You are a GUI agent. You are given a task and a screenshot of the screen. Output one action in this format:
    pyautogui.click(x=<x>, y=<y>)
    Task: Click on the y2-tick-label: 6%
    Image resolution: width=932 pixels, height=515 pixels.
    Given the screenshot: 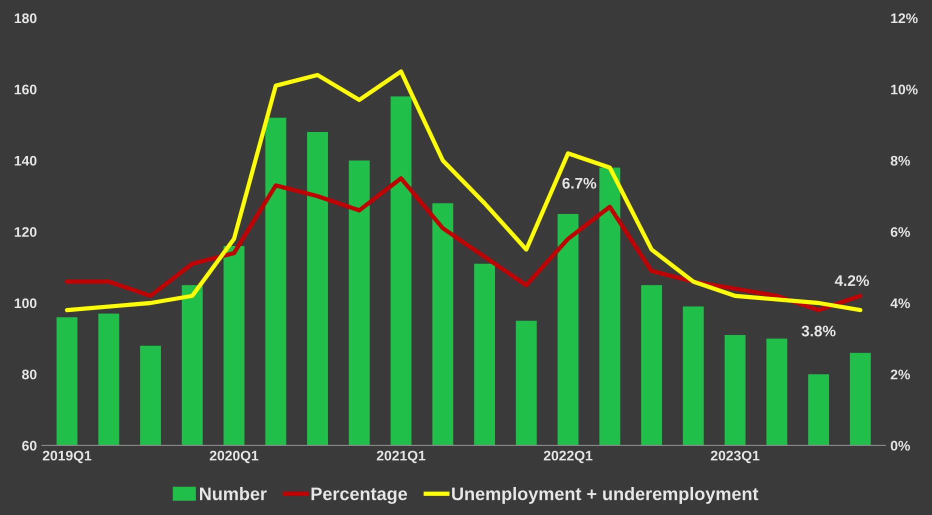 What is the action you would take?
    pyautogui.click(x=900, y=232)
    